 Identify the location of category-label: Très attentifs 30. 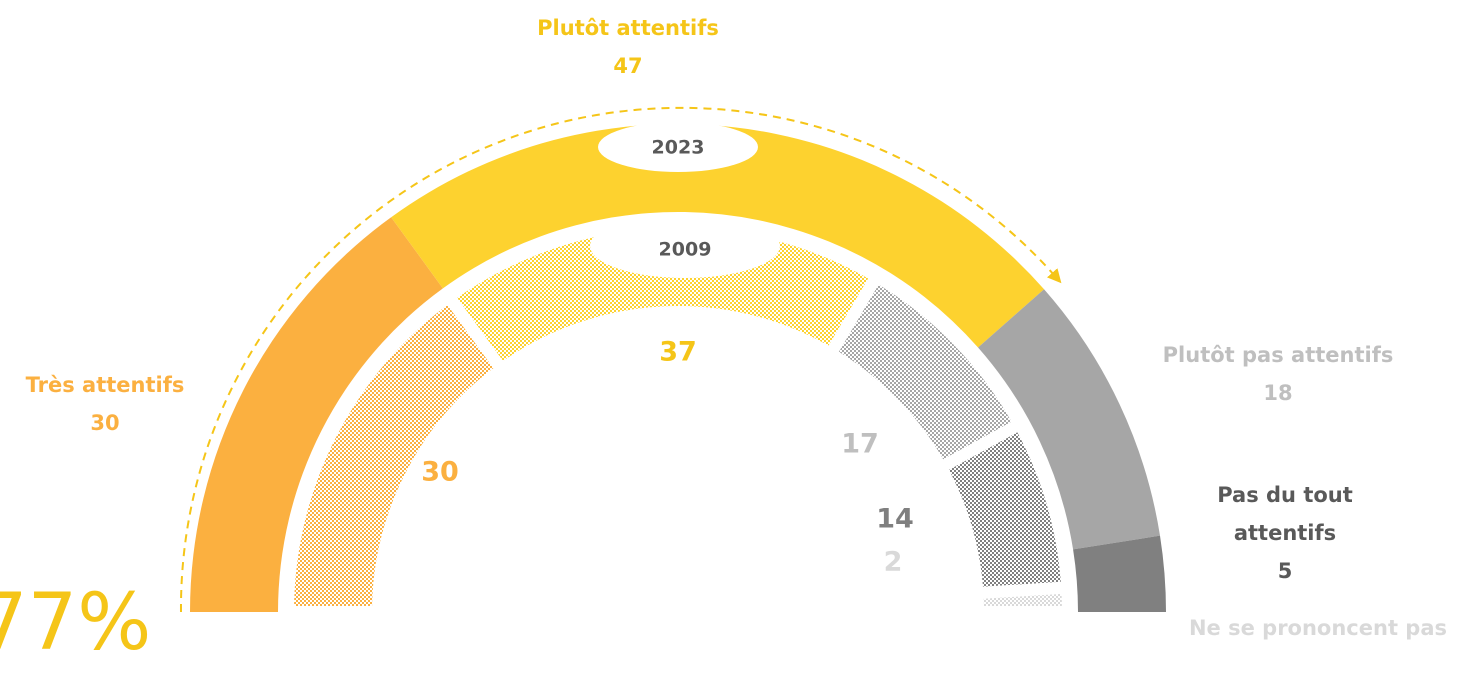
(105, 404).